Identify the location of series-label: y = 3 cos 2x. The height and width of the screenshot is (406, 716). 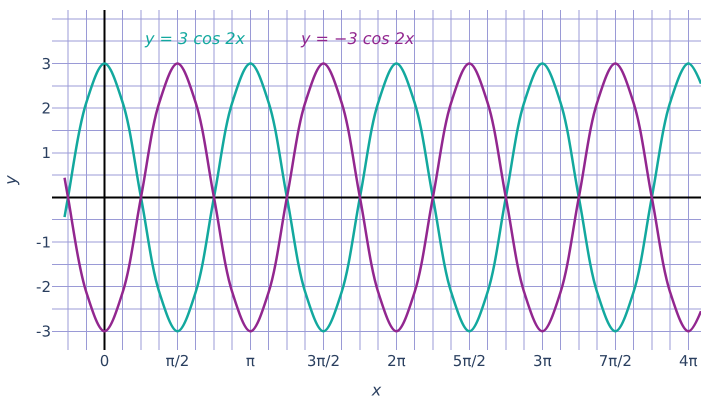
(195, 38).